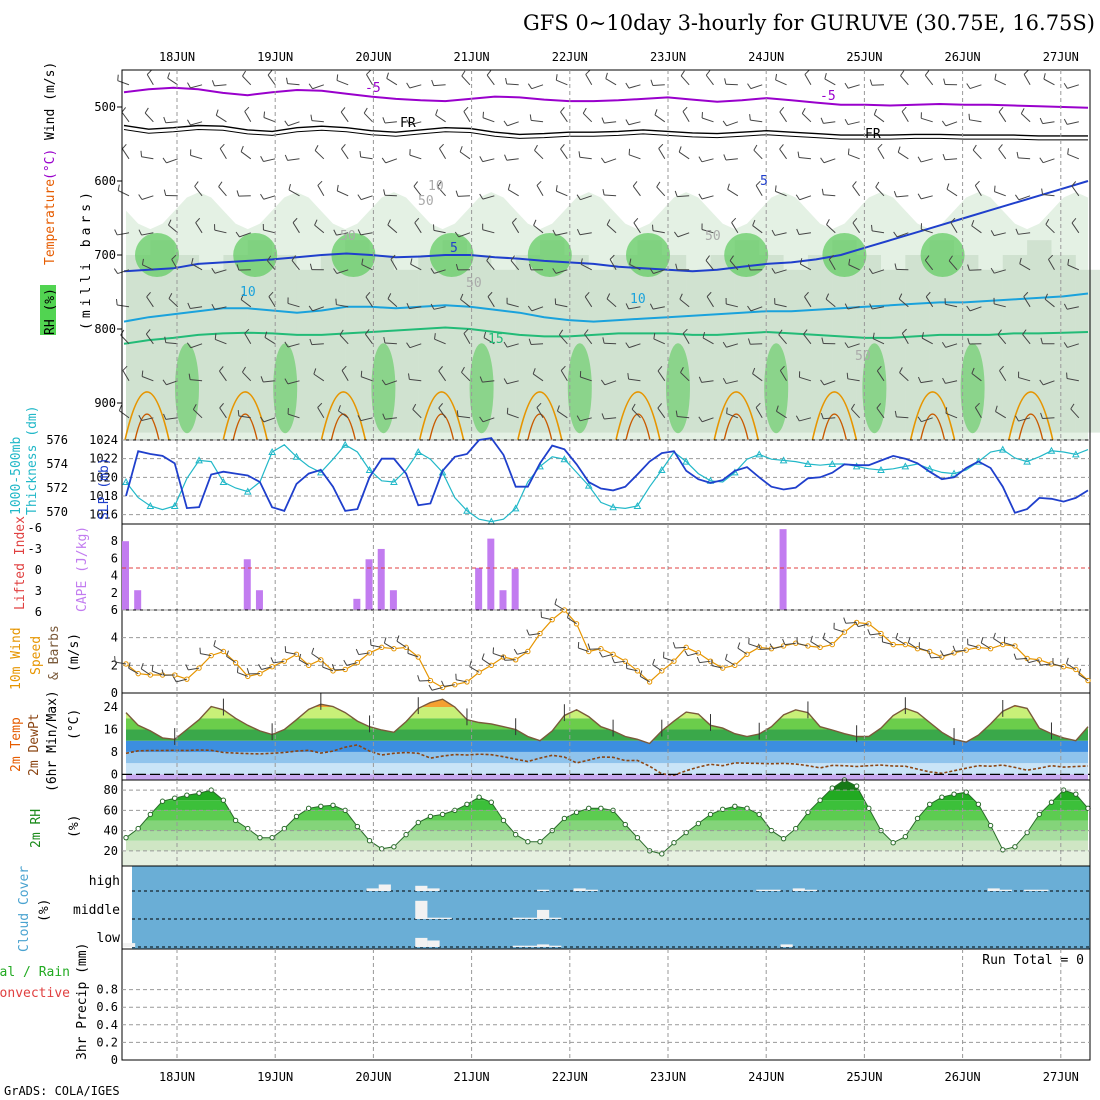 Image resolution: width=1100 pixels, height=1100 pixels. What do you see at coordinates (570, 57) in the screenshot?
I see `top-date-label: 22JUN` at bounding box center [570, 57].